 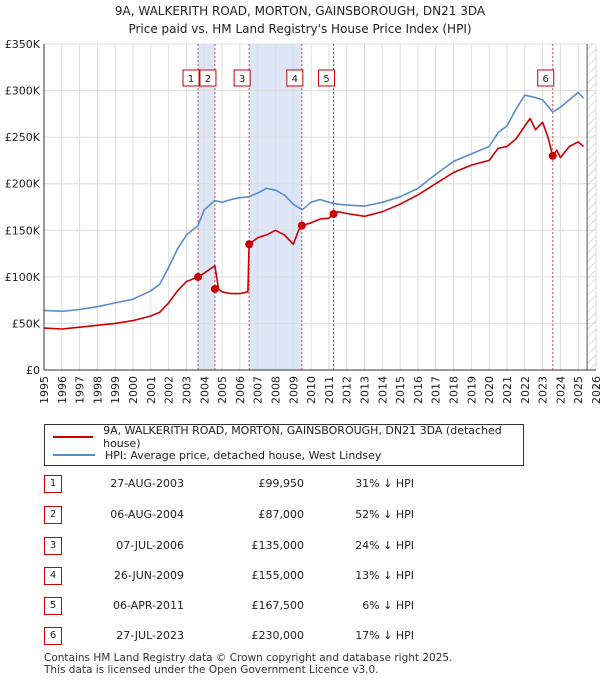 What do you see at coordinates (62, 390) in the screenshot?
I see `x-tick-label: 1996` at bounding box center [62, 390].